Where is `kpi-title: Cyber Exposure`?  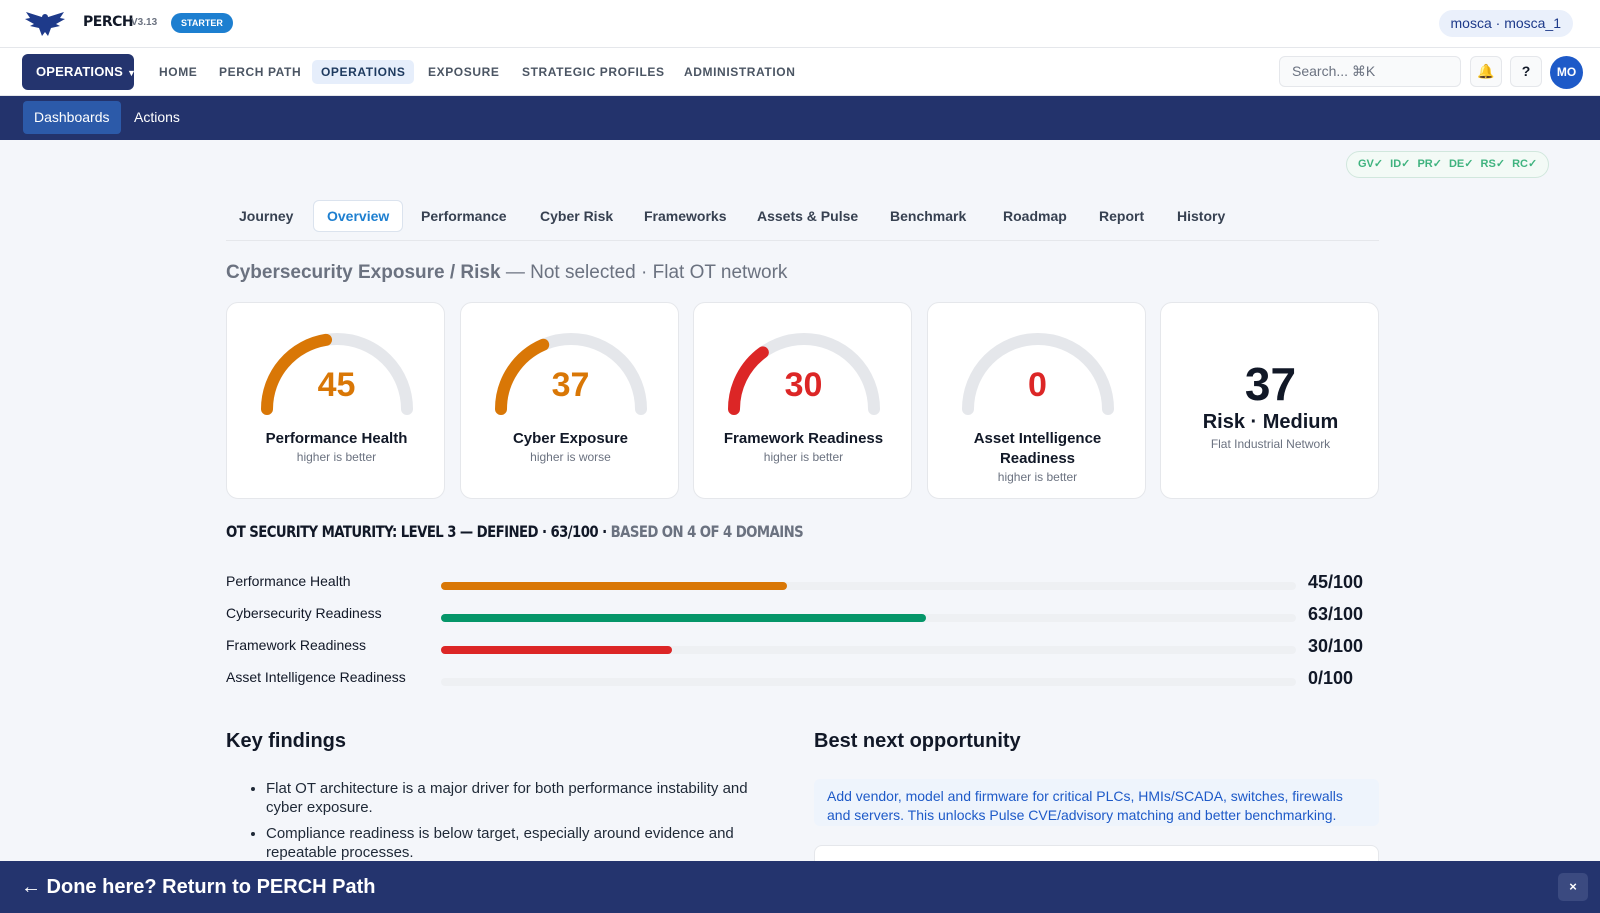
kpi-title: Cyber Exposure is located at coordinates (570, 438).